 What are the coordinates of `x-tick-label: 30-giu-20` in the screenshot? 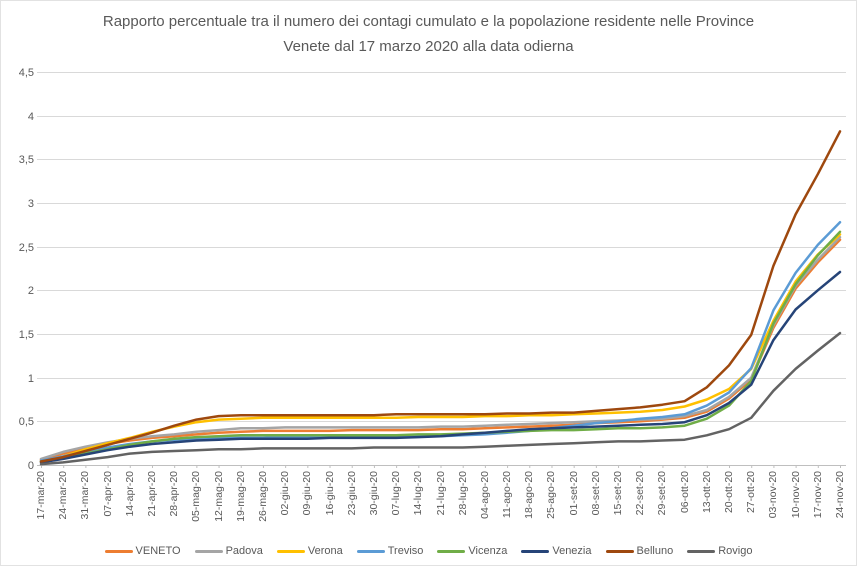 It's located at (373, 493).